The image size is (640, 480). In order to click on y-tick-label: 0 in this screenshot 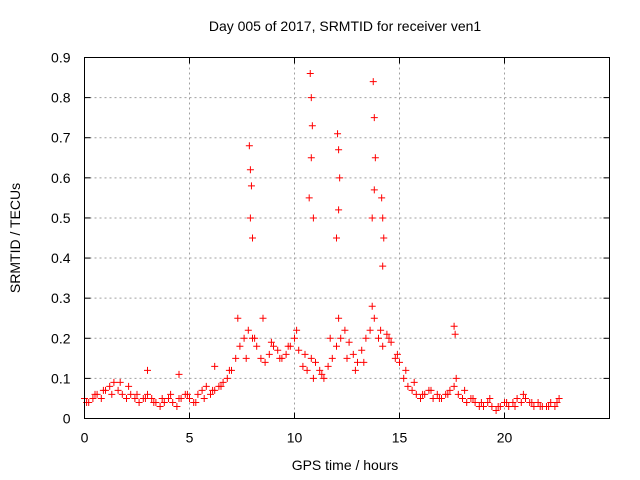, I will do `click(67, 419)`.